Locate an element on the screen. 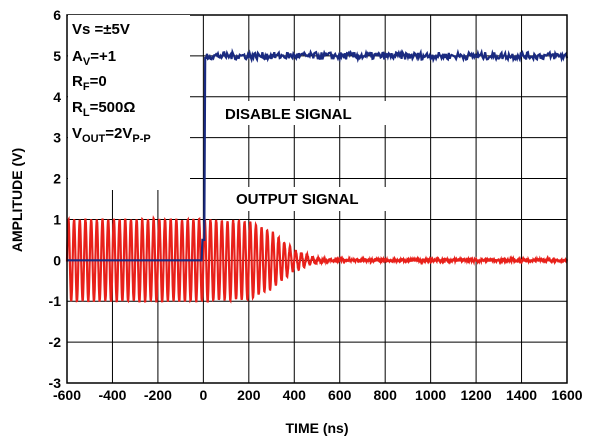 The image size is (600, 439). x-tick-label: -600 is located at coordinates (67, 395).